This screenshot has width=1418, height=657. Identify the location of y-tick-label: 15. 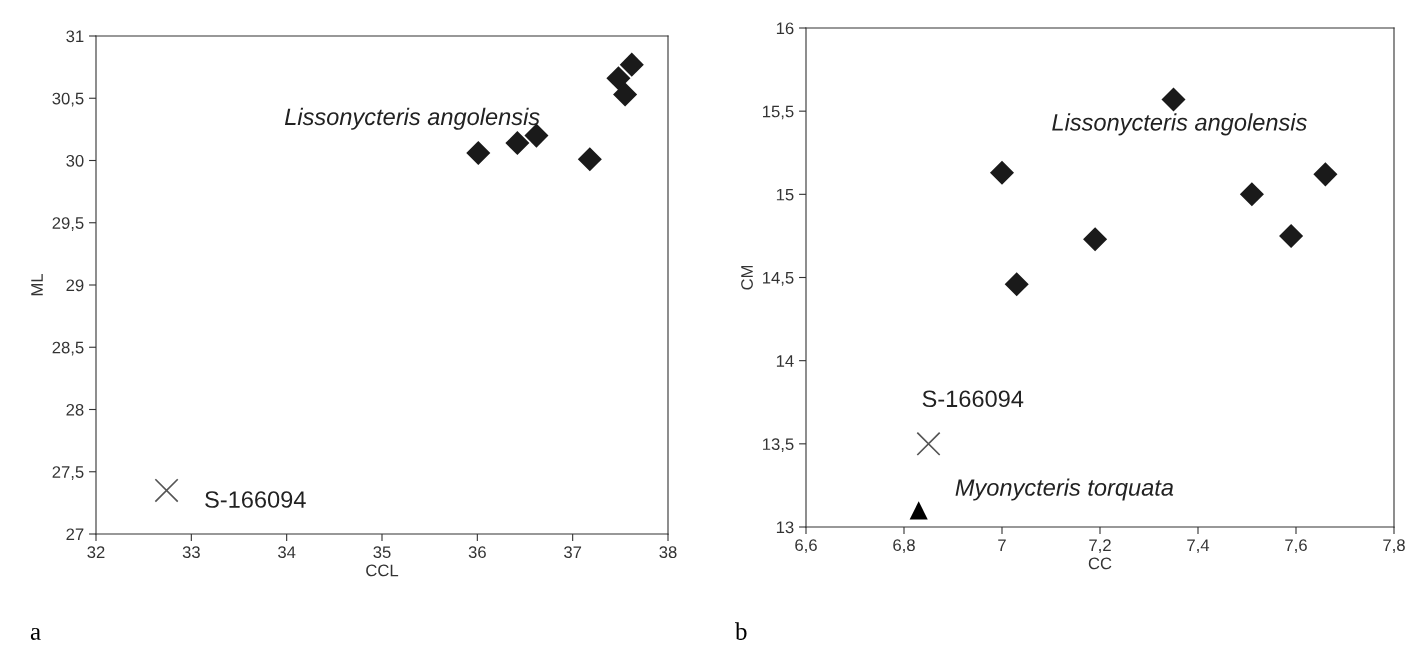
(785, 194).